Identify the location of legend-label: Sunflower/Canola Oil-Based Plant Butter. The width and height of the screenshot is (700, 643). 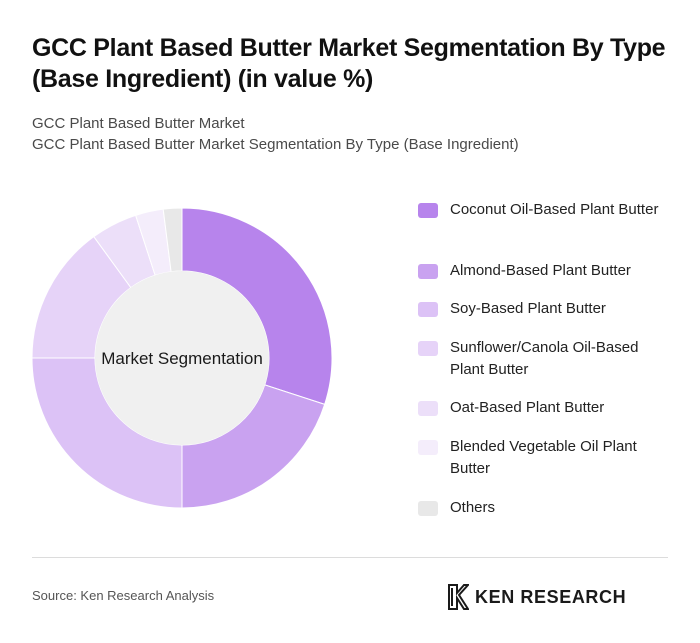
(544, 358).